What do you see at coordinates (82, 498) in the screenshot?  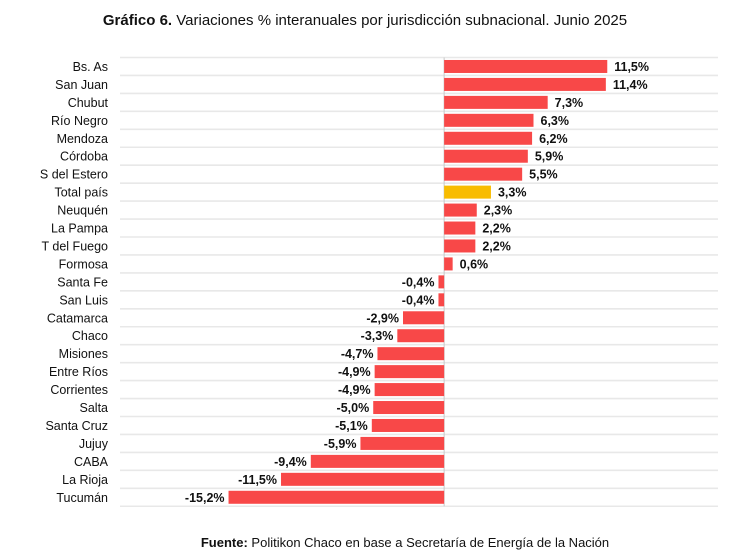 I see `category-label: Tucumán` at bounding box center [82, 498].